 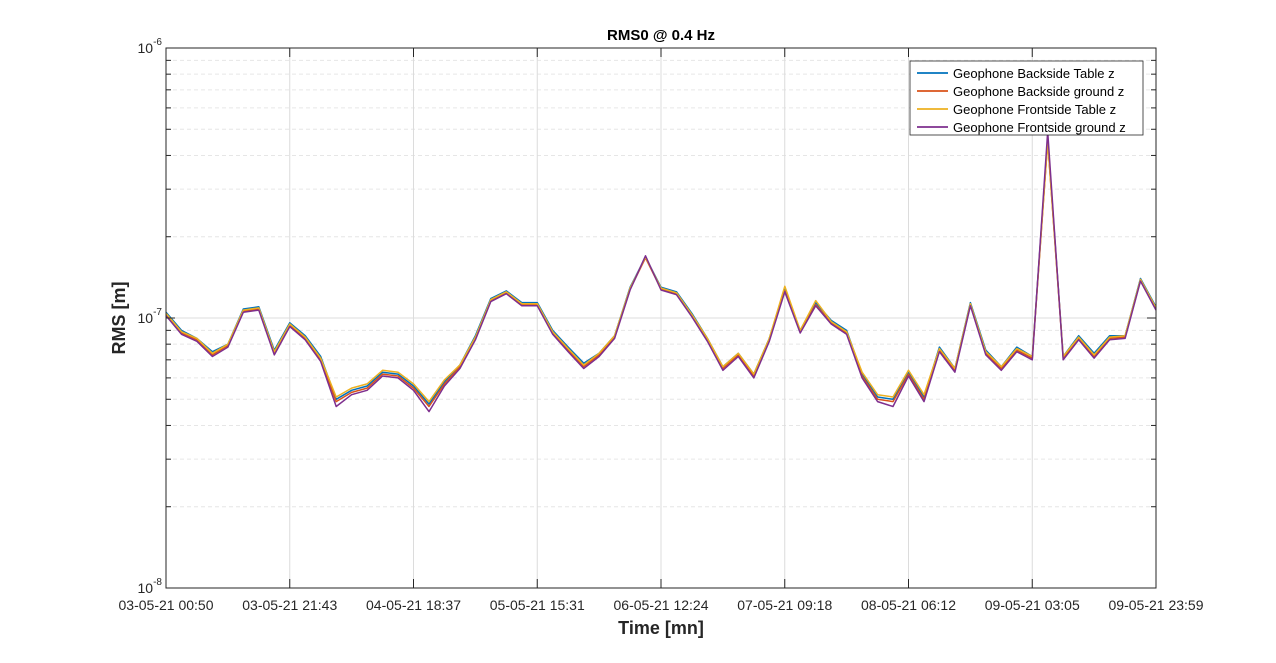 What do you see at coordinates (150, 586) in the screenshot?
I see `y-tick-label: 10⁻⁸` at bounding box center [150, 586].